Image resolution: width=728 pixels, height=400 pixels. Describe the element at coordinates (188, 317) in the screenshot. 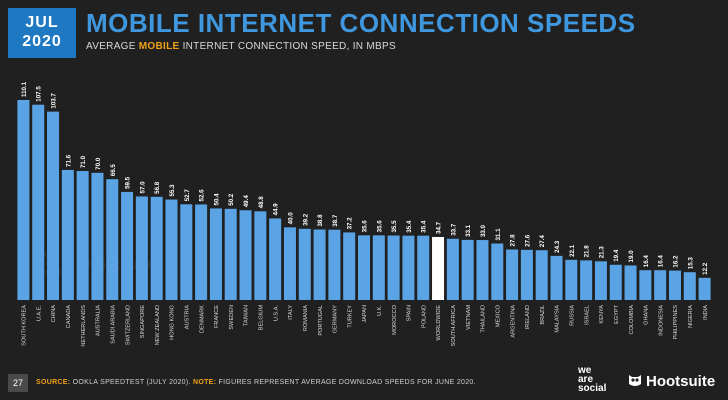

I see `category-label: AUSTRIA` at that location.